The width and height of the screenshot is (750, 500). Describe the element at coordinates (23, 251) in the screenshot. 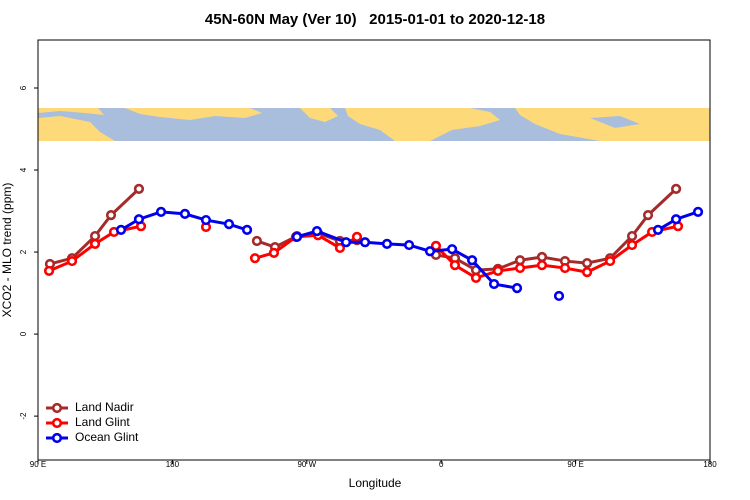

I see `y-tick-label: 2` at that location.